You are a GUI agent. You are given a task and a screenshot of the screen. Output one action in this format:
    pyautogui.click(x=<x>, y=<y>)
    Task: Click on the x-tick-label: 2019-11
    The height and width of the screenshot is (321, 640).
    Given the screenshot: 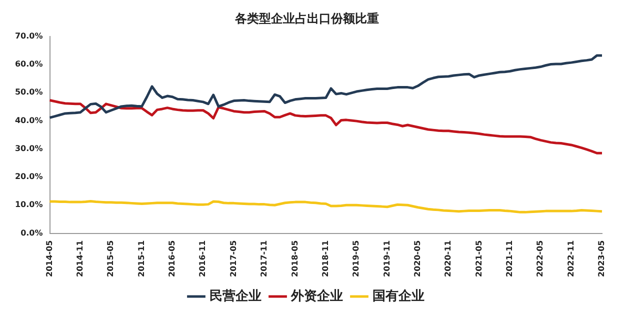 What is the action you would take?
    pyautogui.click(x=387, y=258)
    